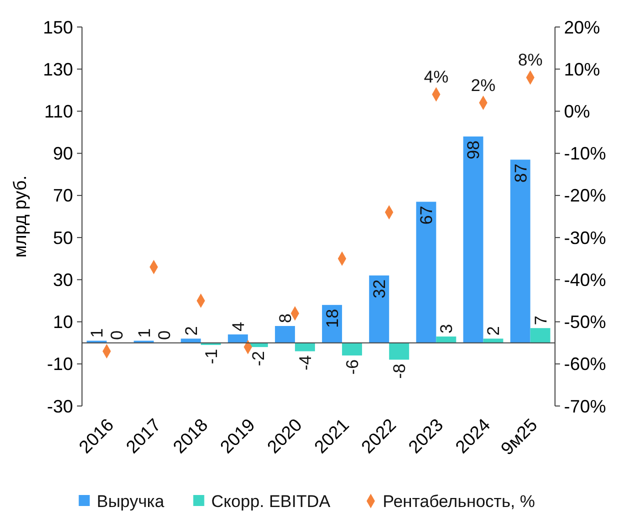 The height and width of the screenshot is (517, 633). What do you see at coordinates (62, 238) in the screenshot?
I see `y-tick-label: 50` at bounding box center [62, 238].